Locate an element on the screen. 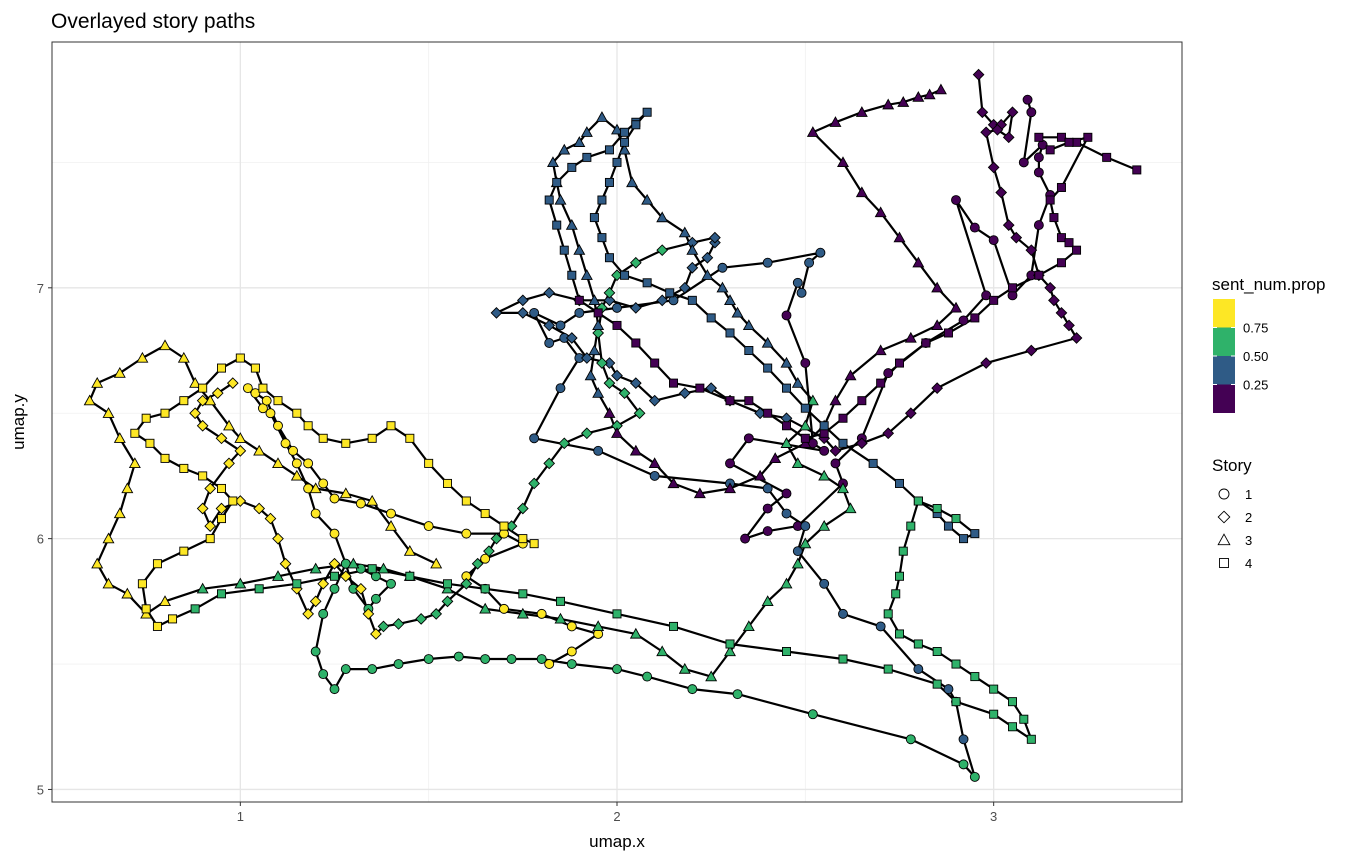  shape-legend-label-4: 4 is located at coordinates (1248, 563).